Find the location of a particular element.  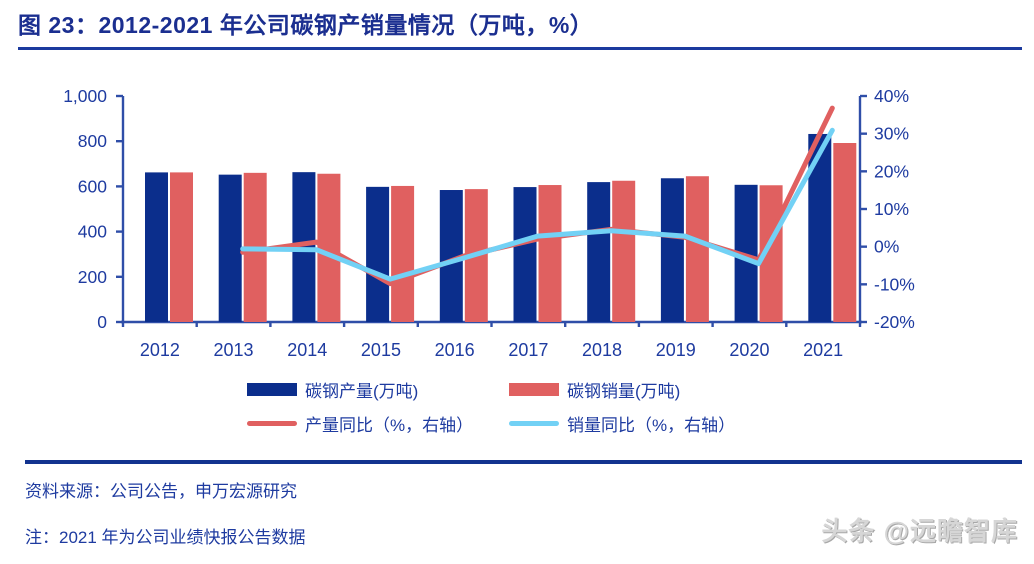

legend-item-sales-yoy: 销量同比（%，右轴） is located at coordinates (648, 424).